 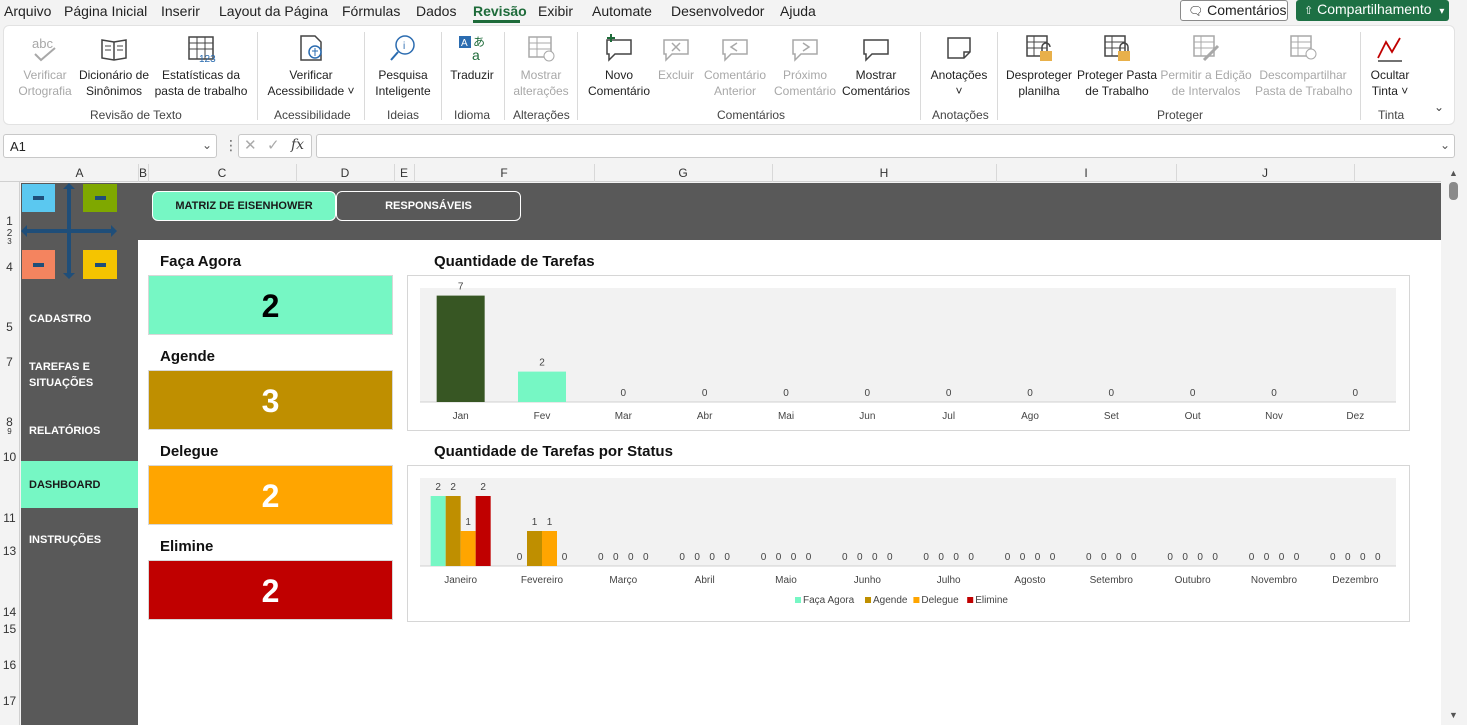 I want to click on formula-tools: ✕ ✓ fx, so click(x=275, y=146).